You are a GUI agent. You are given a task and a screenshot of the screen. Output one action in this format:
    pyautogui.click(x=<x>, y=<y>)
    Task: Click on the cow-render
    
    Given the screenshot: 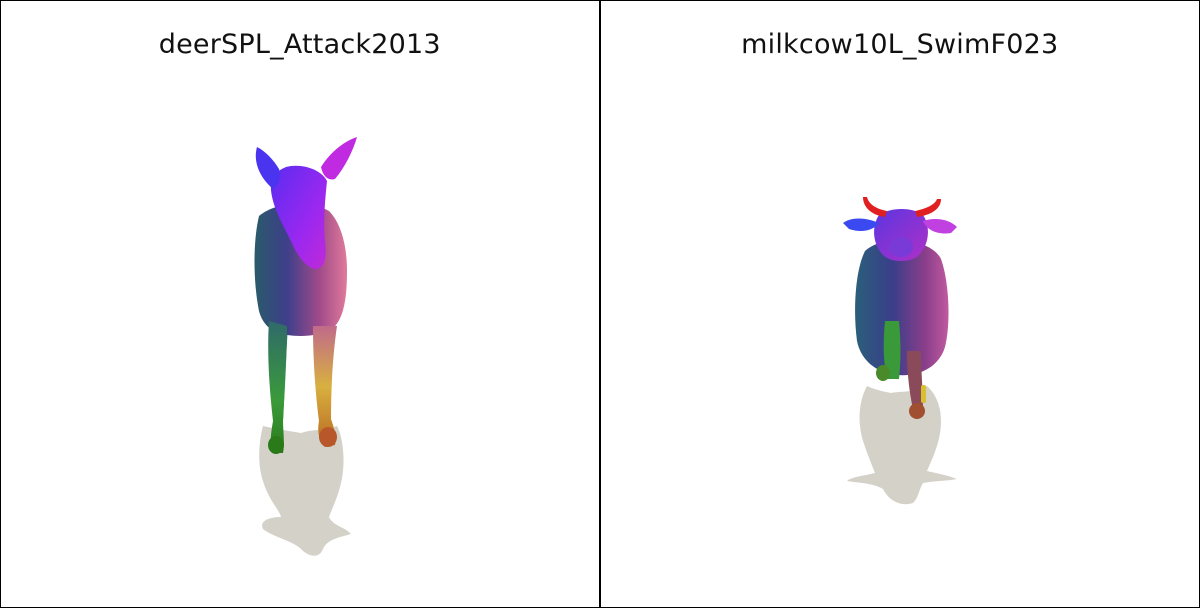 What is the action you would take?
    pyautogui.click(x=899, y=351)
    